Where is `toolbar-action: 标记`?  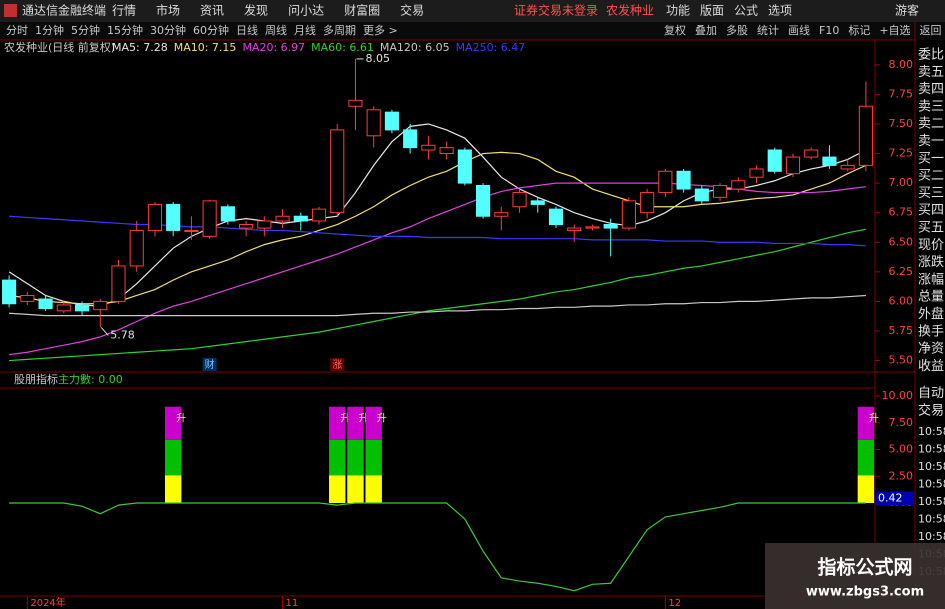
toolbar-action: 标记 is located at coordinates (859, 30).